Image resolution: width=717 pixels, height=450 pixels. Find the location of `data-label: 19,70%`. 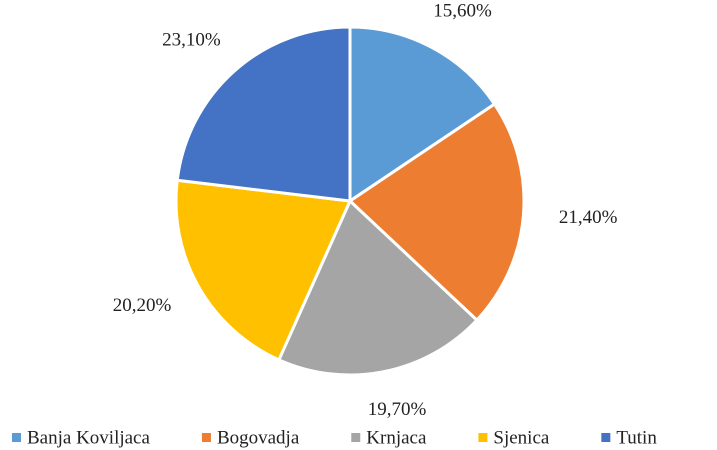

data-label: 19,70% is located at coordinates (397, 409).